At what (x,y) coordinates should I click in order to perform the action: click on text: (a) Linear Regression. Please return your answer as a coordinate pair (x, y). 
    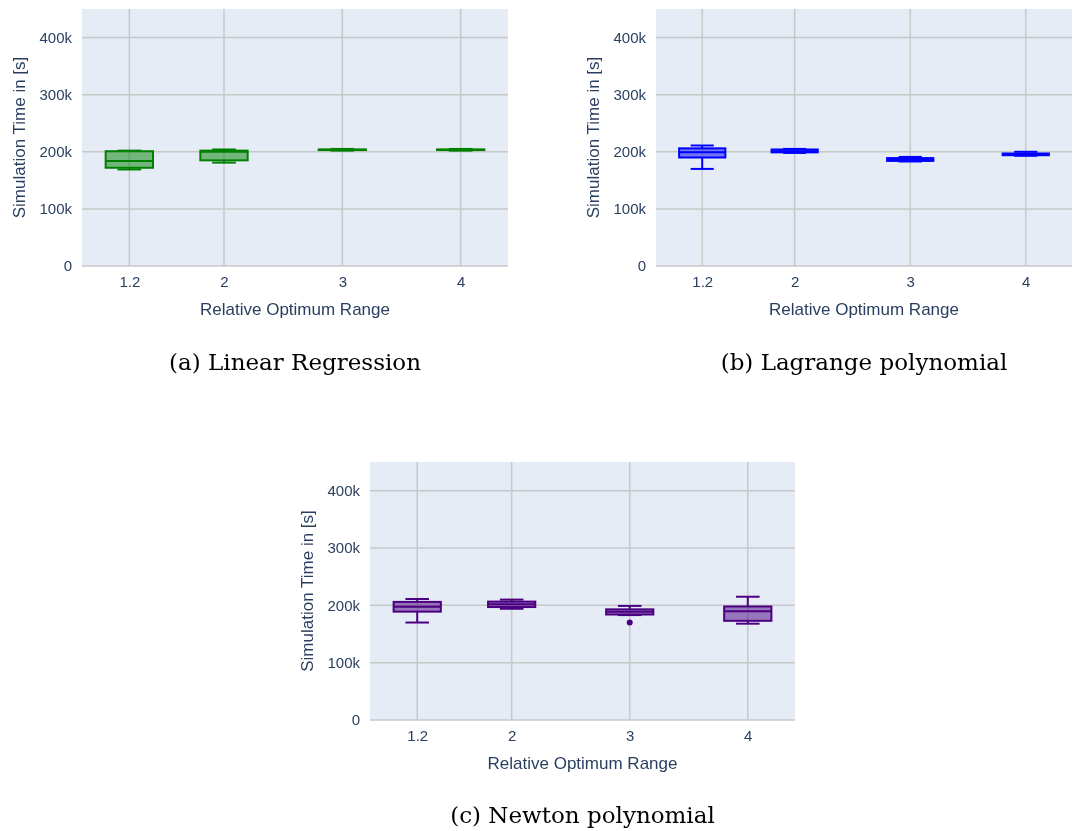
    Looking at the image, I should click on (295, 362).